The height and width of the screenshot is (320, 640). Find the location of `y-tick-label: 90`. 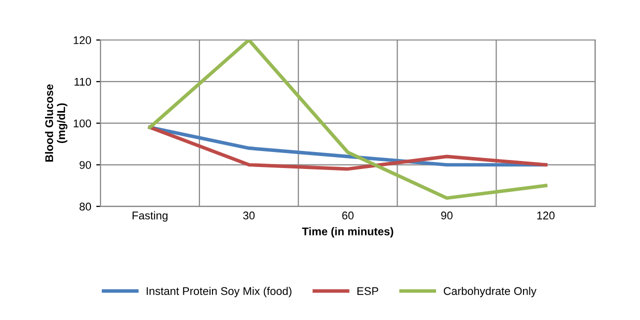

y-tick-label: 90 is located at coordinates (86, 165).